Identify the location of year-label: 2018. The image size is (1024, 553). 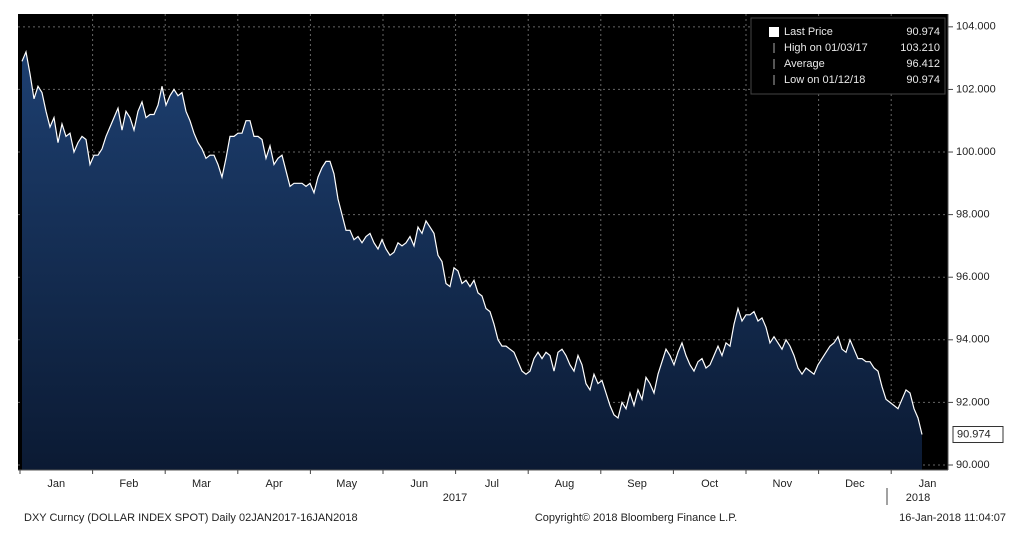
(918, 498).